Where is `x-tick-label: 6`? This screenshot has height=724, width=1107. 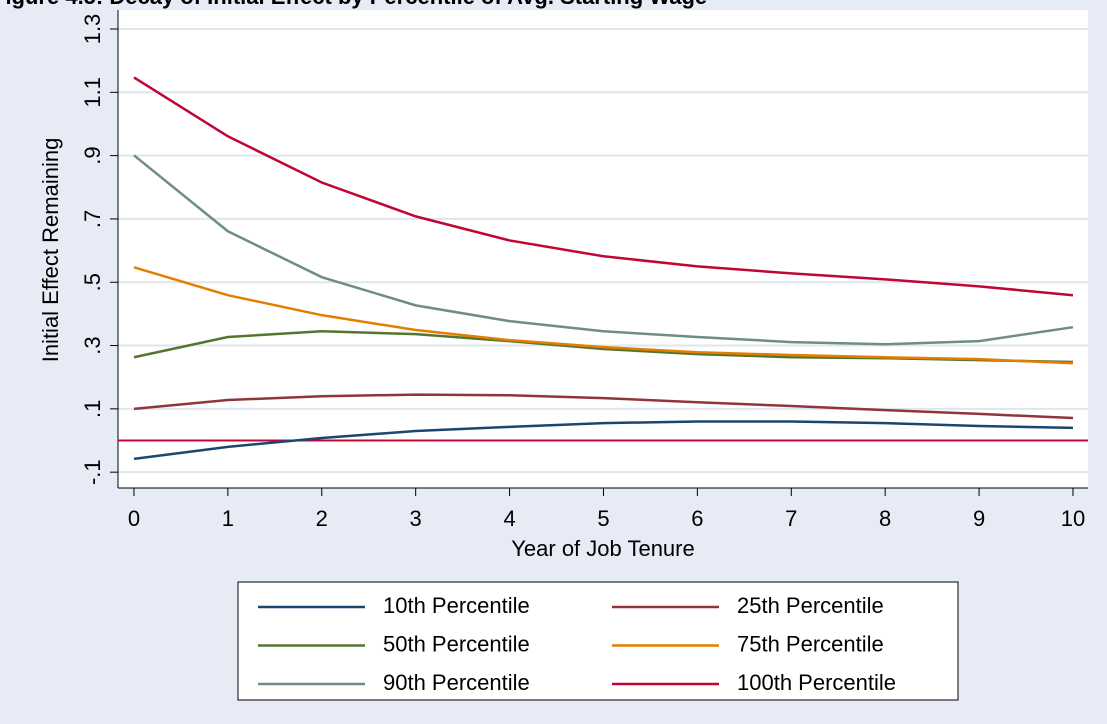
x-tick-label: 6 is located at coordinates (697, 518).